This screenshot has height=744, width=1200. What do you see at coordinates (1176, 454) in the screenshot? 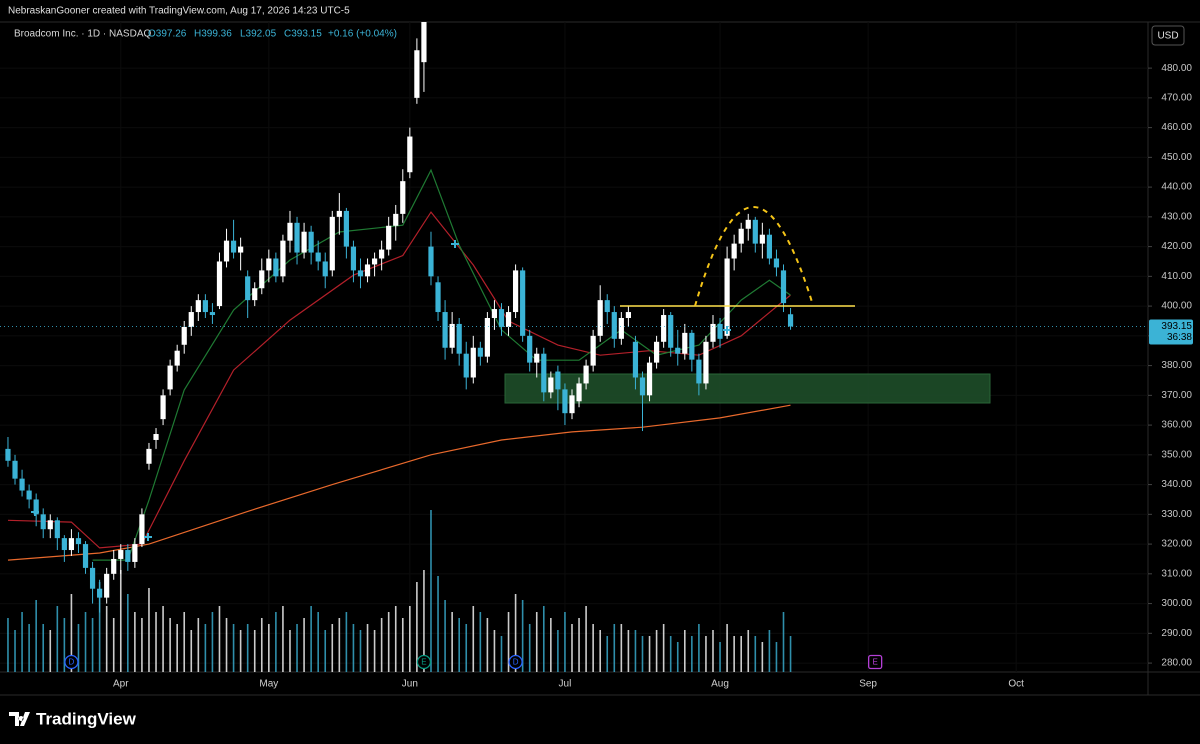
I see `y-tick-label: 350.00` at bounding box center [1176, 454].